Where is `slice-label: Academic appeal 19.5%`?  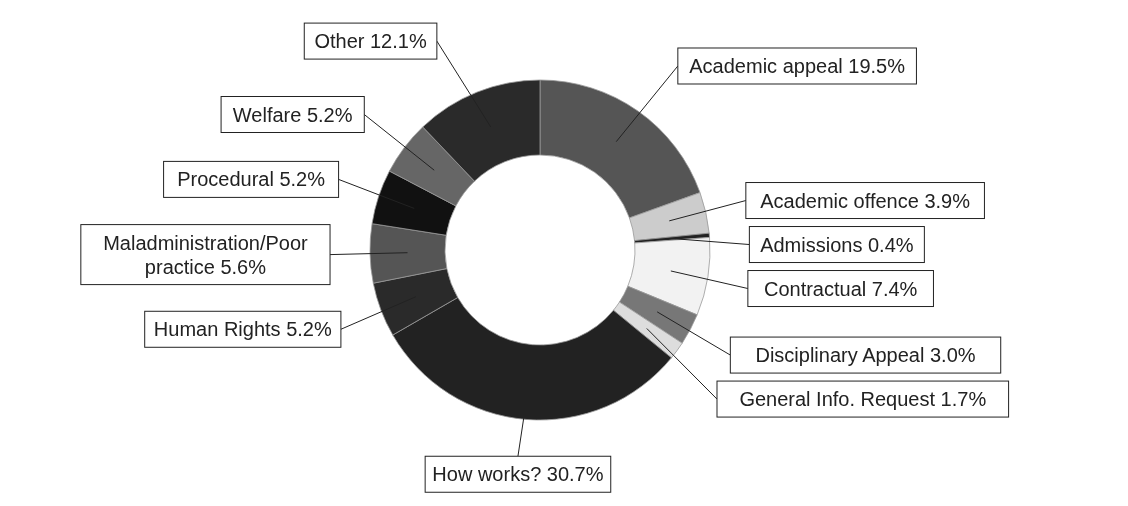
slice-label: Academic appeal 19.5% is located at coordinates (797, 66).